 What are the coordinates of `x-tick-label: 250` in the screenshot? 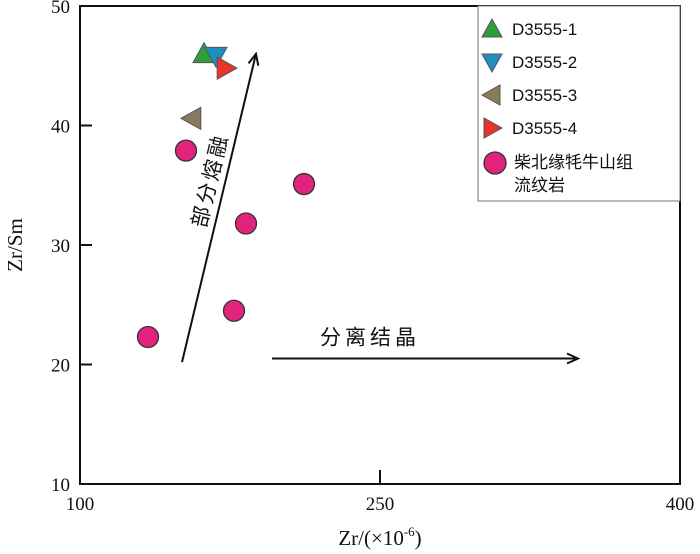 It's located at (380, 504).